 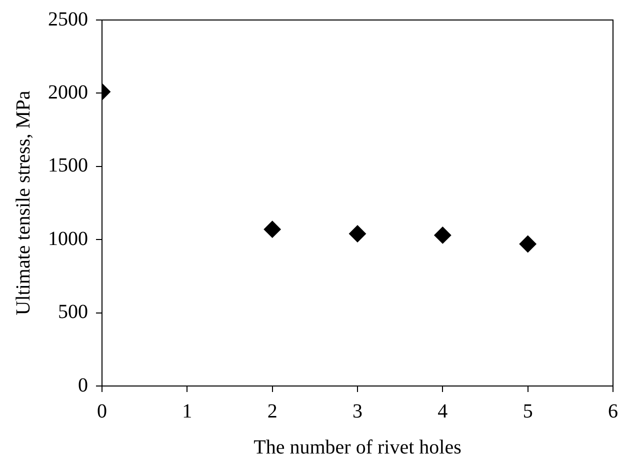 I want to click on x-tick-label: 1, so click(x=187, y=411).